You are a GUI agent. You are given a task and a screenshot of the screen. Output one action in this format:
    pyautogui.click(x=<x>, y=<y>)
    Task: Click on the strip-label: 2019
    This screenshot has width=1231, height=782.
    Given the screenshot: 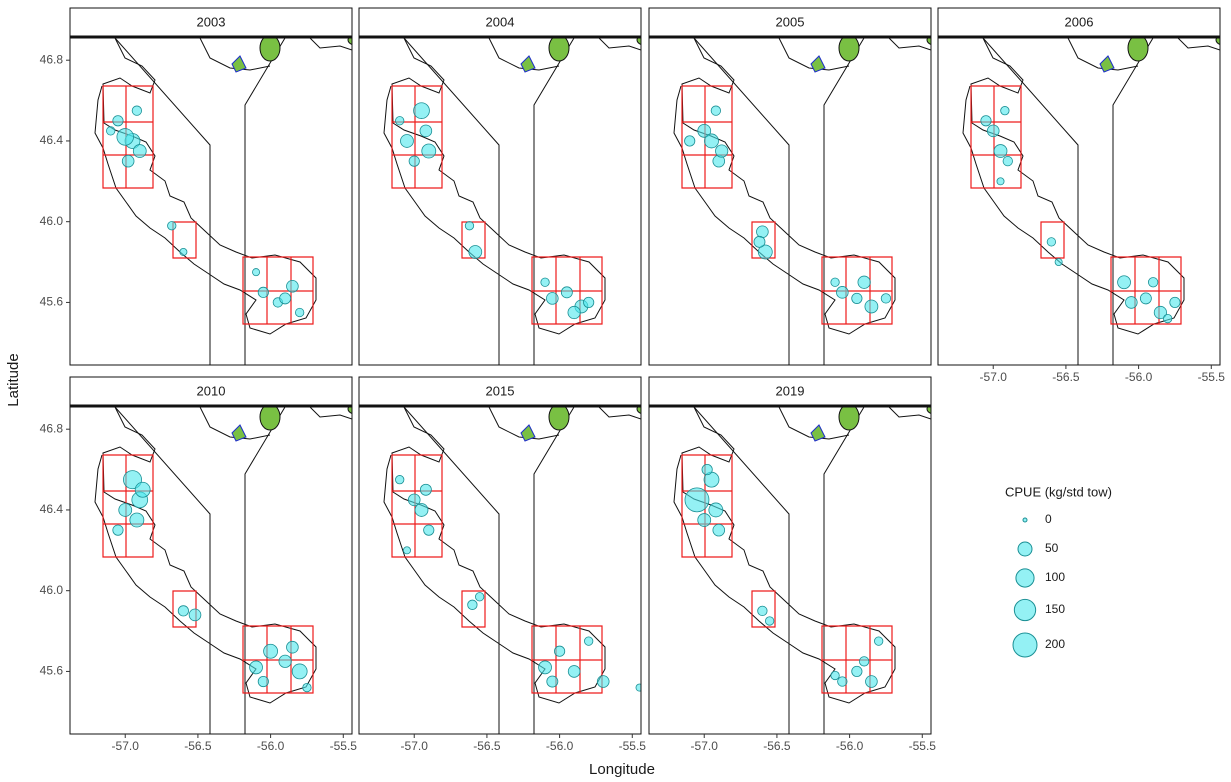 What is the action you would take?
    pyautogui.click(x=790, y=390)
    